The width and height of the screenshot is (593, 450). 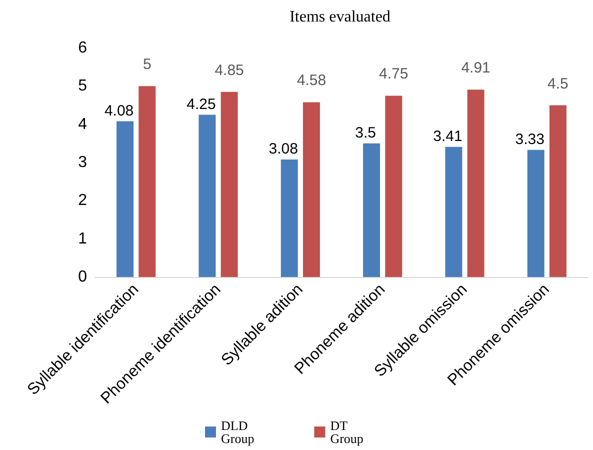 I want to click on data-label: 3.08, so click(x=283, y=149).